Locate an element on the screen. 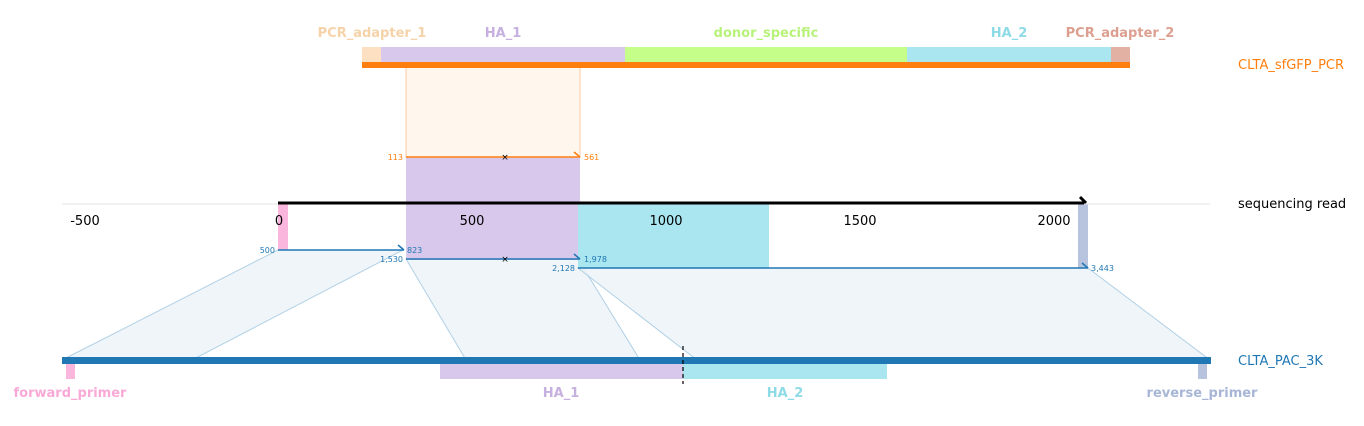 The width and height of the screenshot is (1364, 426). tick-label: 2000 is located at coordinates (1053, 221).